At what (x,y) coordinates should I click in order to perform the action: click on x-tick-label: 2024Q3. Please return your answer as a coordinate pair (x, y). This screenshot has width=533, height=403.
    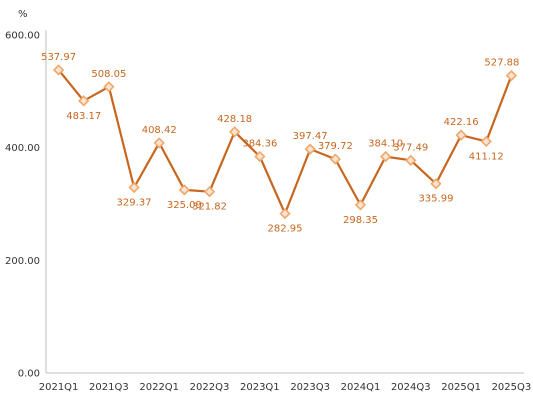
    Looking at the image, I should click on (411, 387).